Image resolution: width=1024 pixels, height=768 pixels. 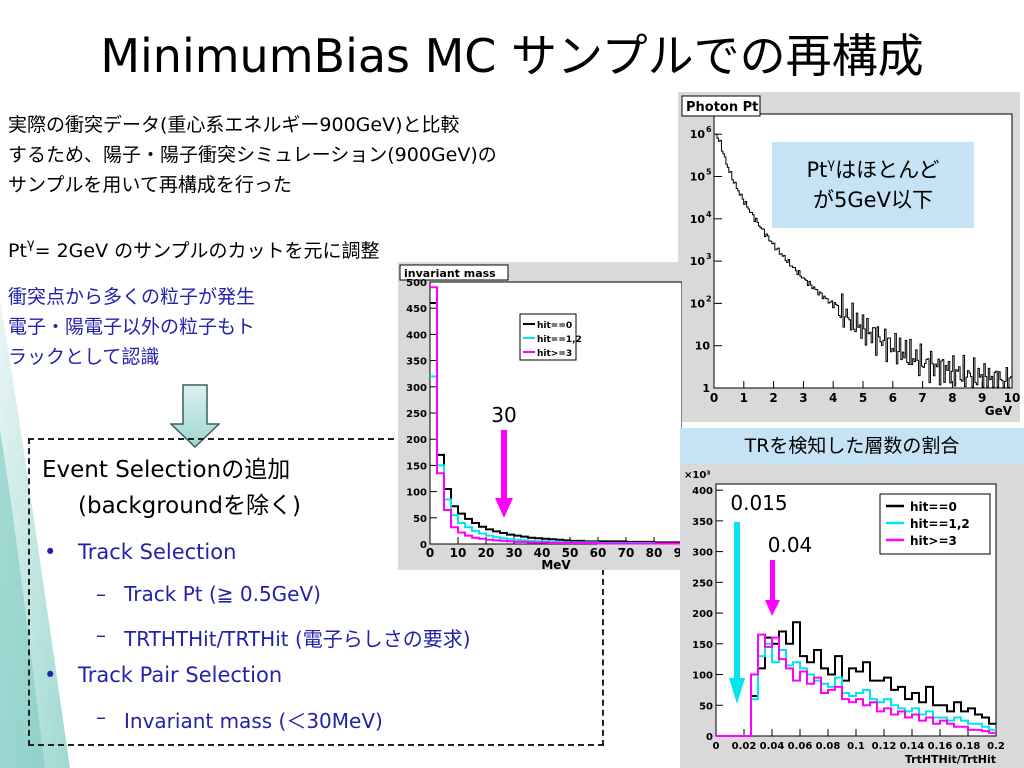 What do you see at coordinates (512, 56) in the screenshot?
I see `slide-title: MinimumBias MC サンプルでの再構成` at bounding box center [512, 56].